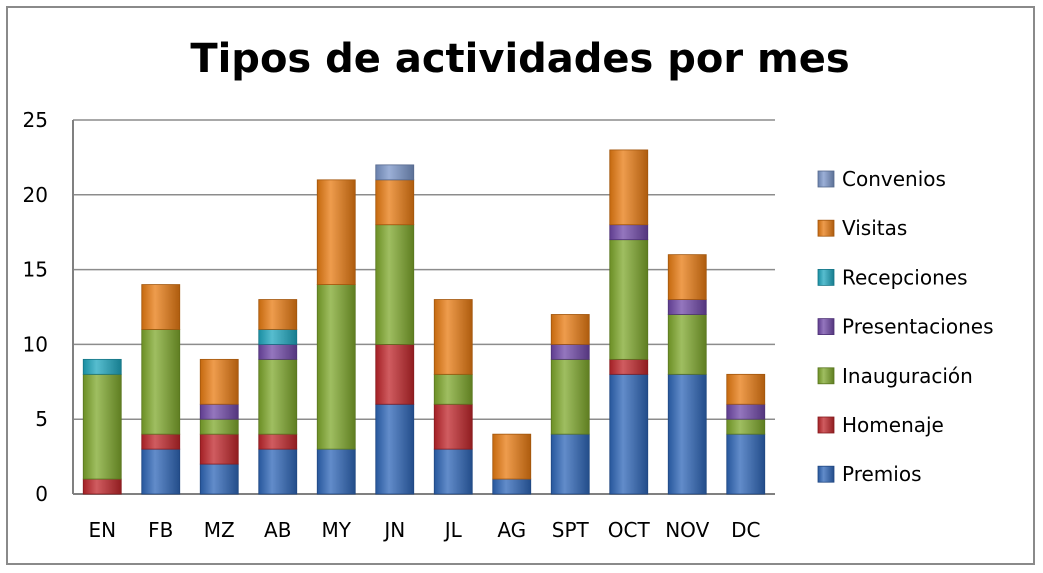 This screenshot has width=1043, height=573. I want to click on y-tick-label: 20, so click(35, 195).